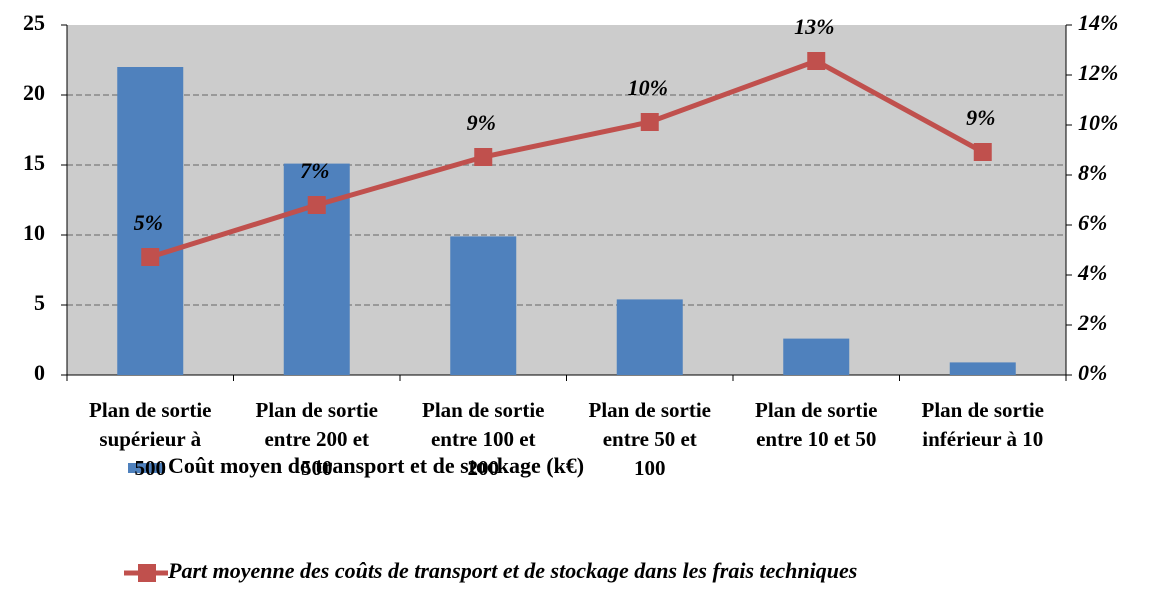 This screenshot has width=1151, height=616. Describe the element at coordinates (1098, 22) in the screenshot. I see `y2-tick-label: 14%` at that location.